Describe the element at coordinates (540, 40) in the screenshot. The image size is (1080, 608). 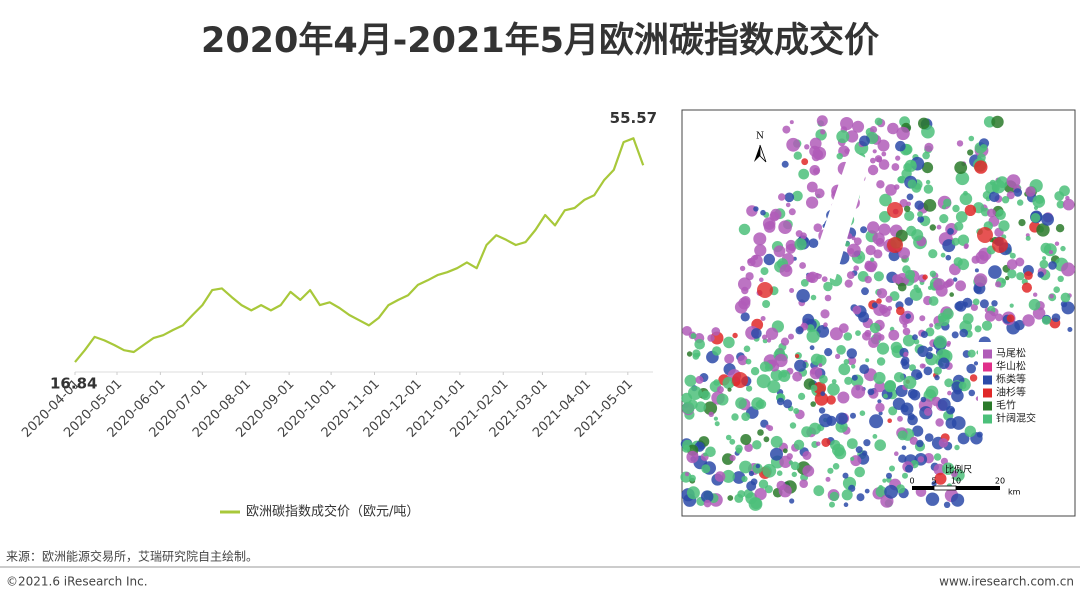
I see `chart-title: 2020年4月-2021年5月欧洲碳指数成交价` at that location.